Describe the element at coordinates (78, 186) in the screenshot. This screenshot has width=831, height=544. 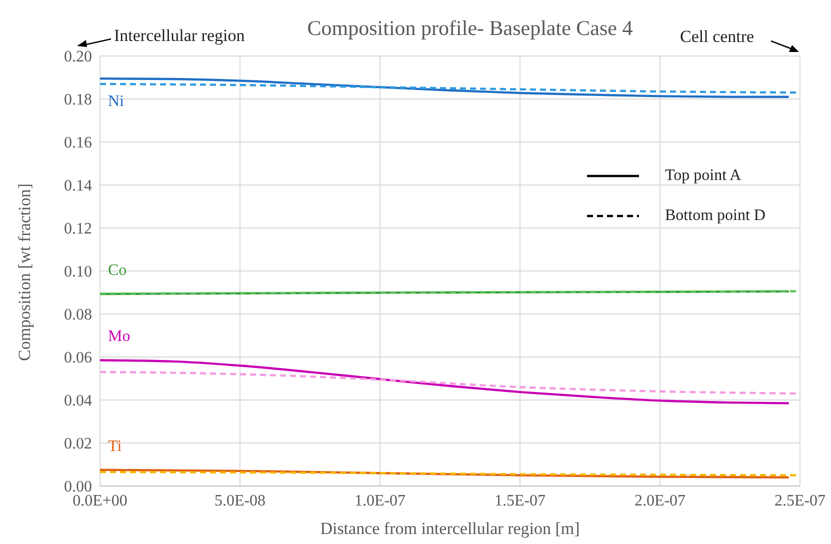
I see `y-tick-label: 0.14` at that location.